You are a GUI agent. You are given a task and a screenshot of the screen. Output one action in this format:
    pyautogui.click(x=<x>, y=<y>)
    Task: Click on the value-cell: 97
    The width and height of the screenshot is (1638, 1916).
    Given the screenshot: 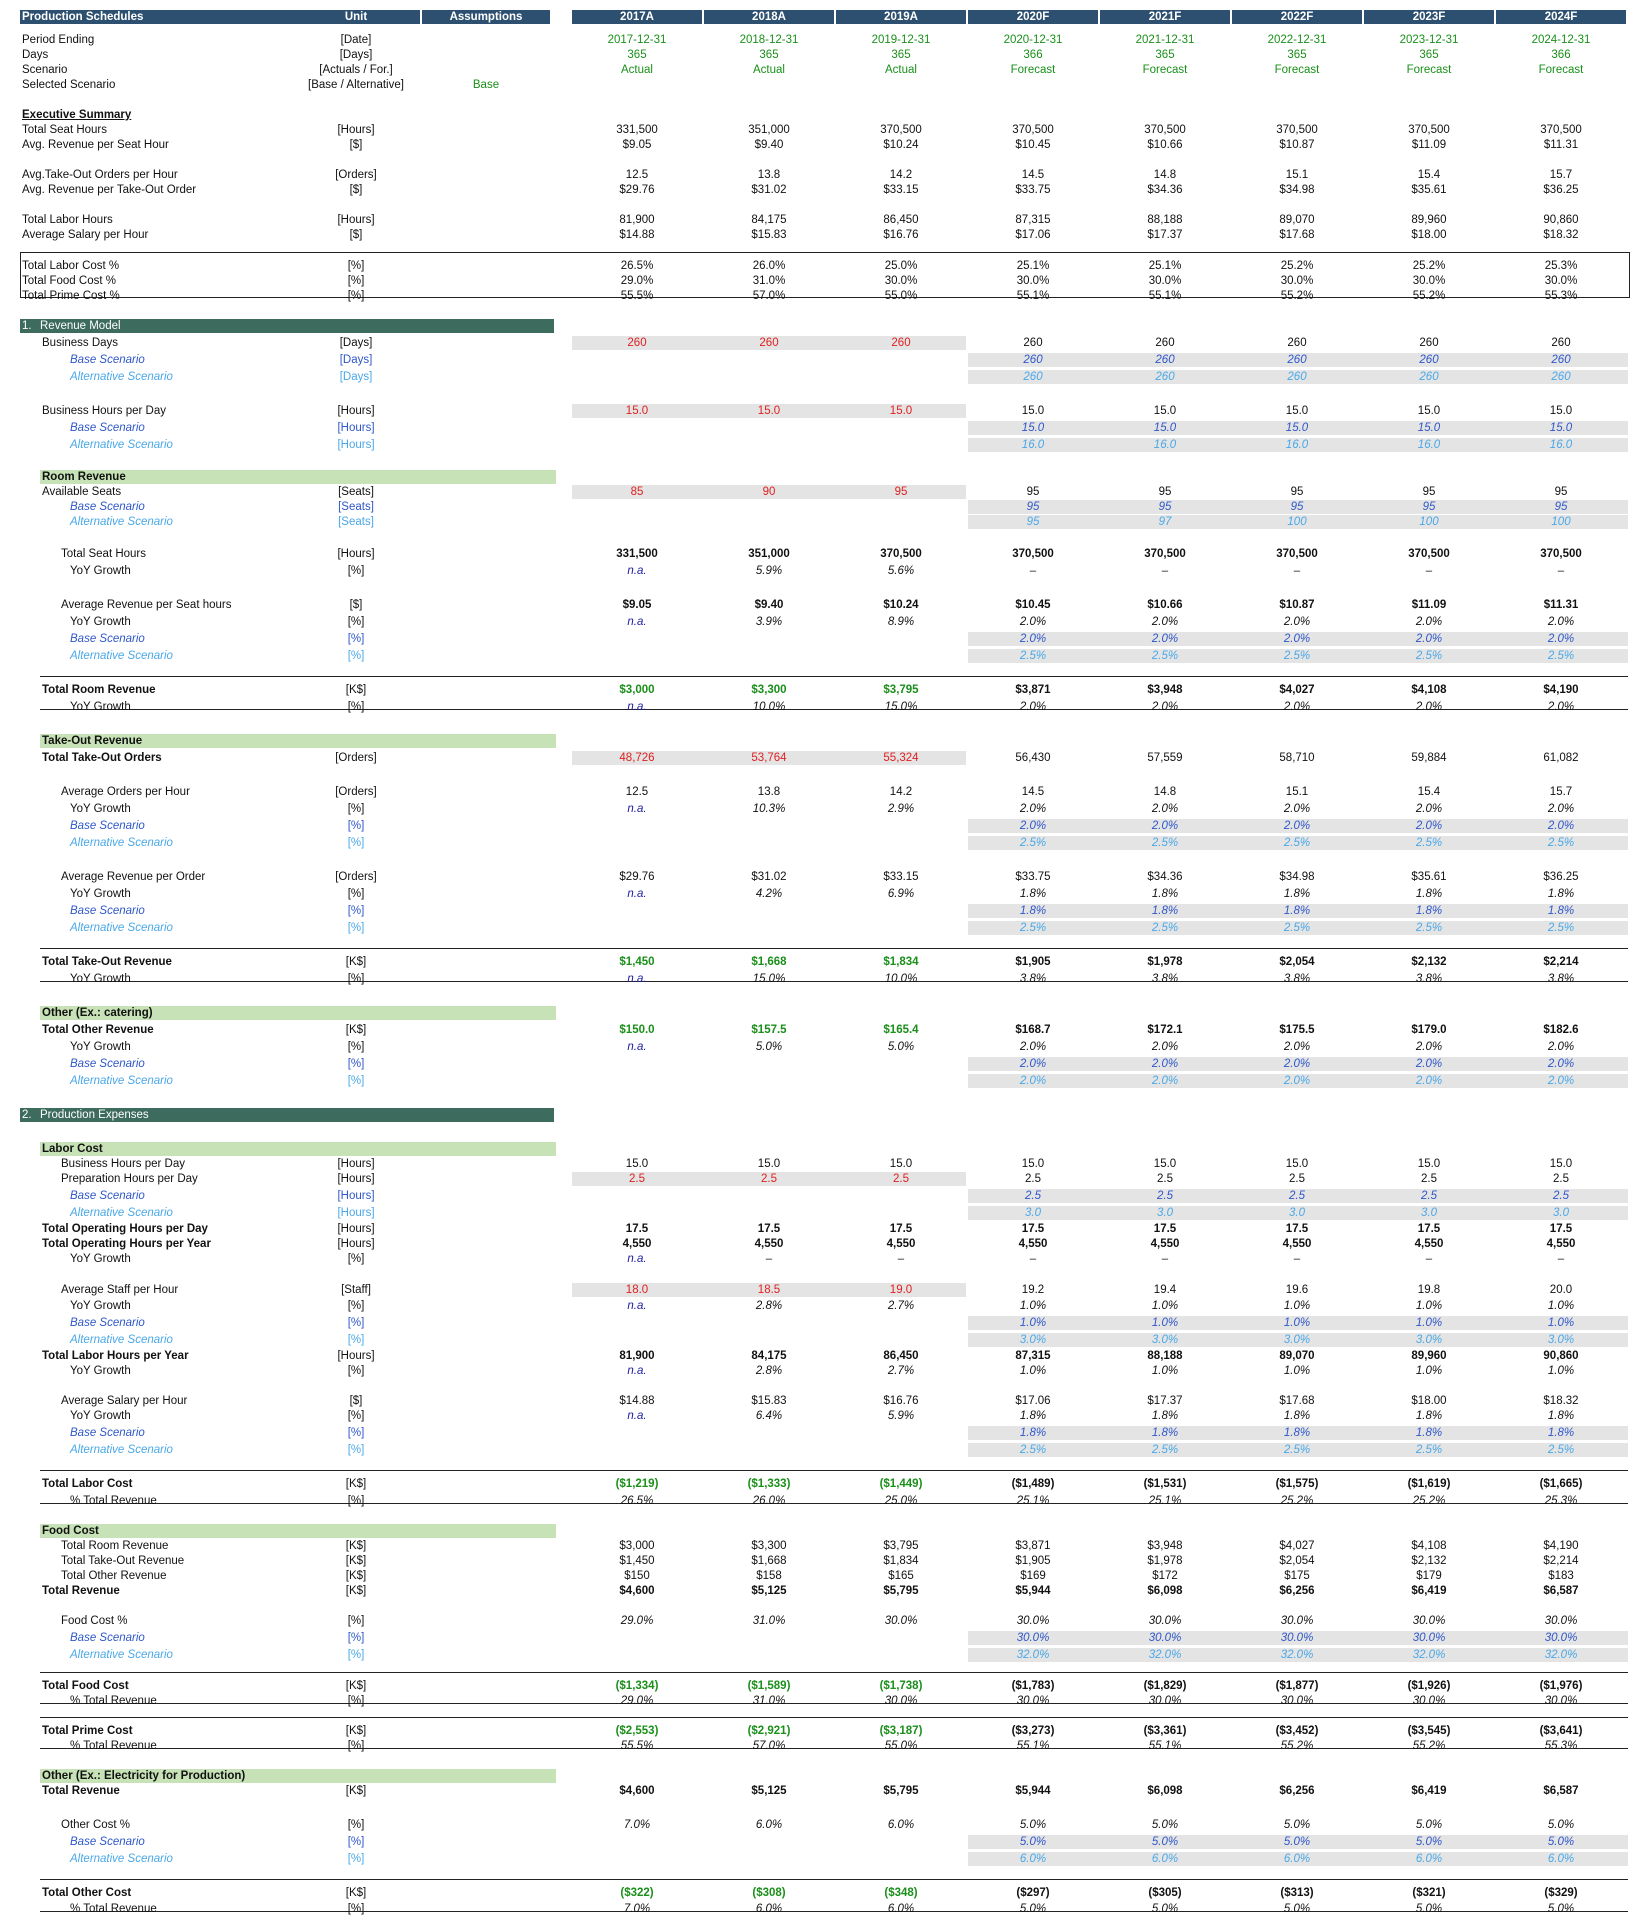 What is the action you would take?
    pyautogui.click(x=1165, y=522)
    